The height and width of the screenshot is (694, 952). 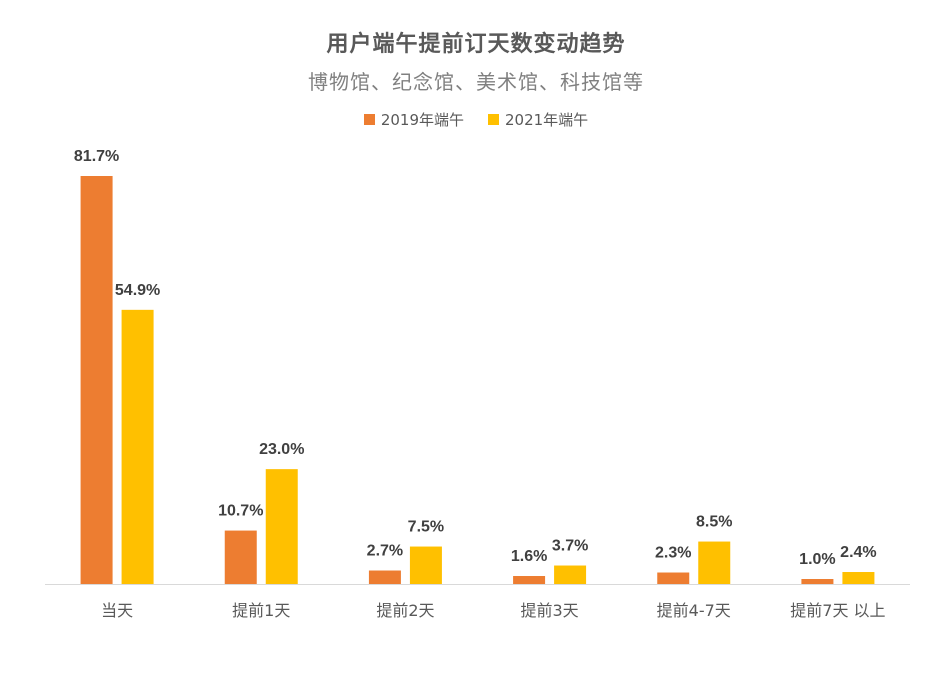 What do you see at coordinates (369, 119) in the screenshot?
I see `legend-swatch-2019` at bounding box center [369, 119].